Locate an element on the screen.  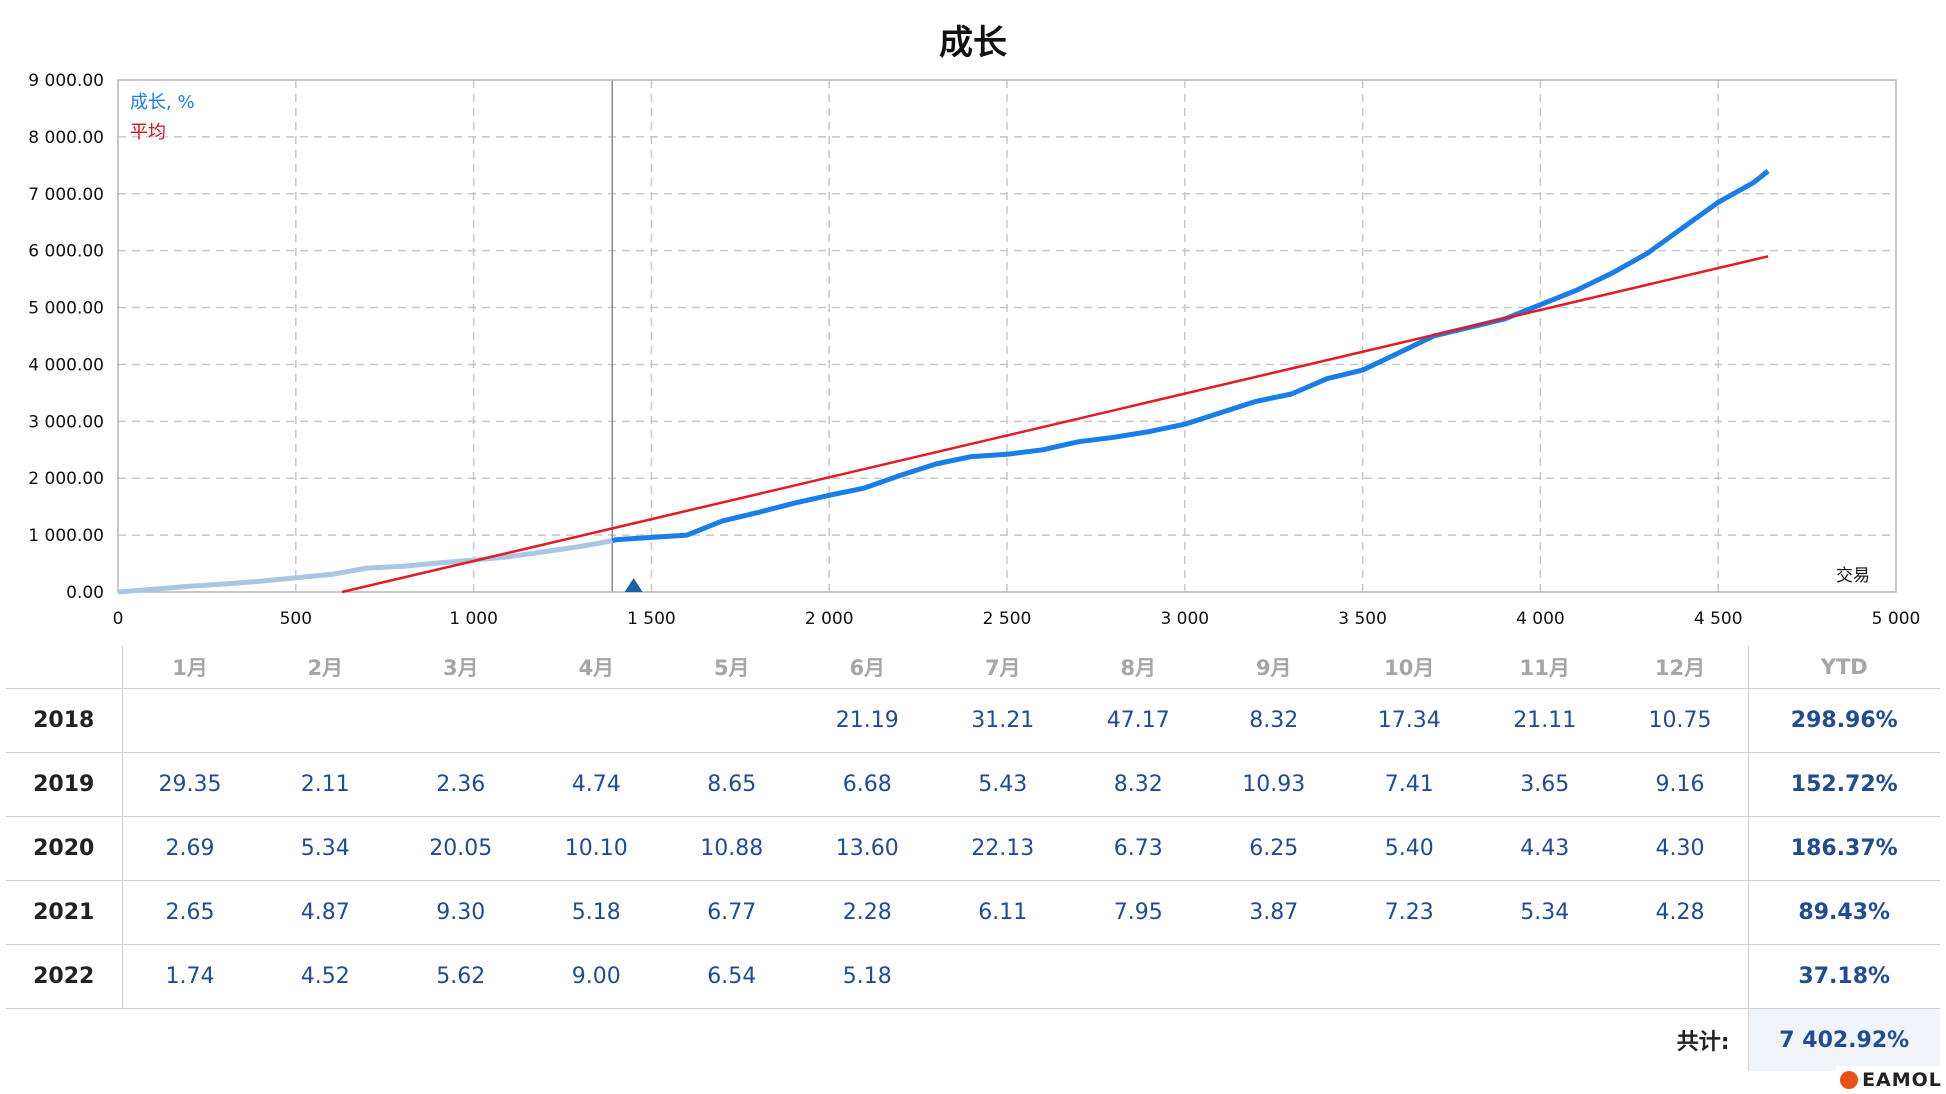
x-axis-label: 交易 is located at coordinates (1853, 576).